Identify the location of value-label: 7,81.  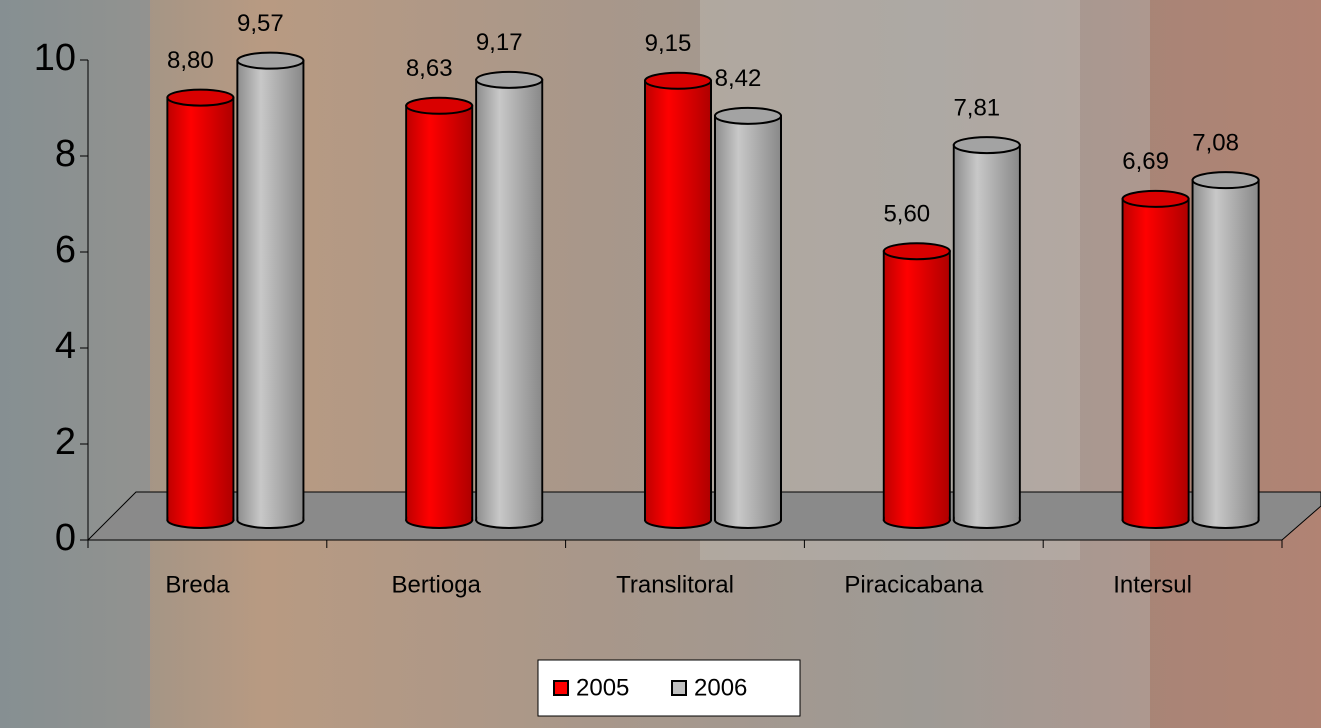
(976, 107).